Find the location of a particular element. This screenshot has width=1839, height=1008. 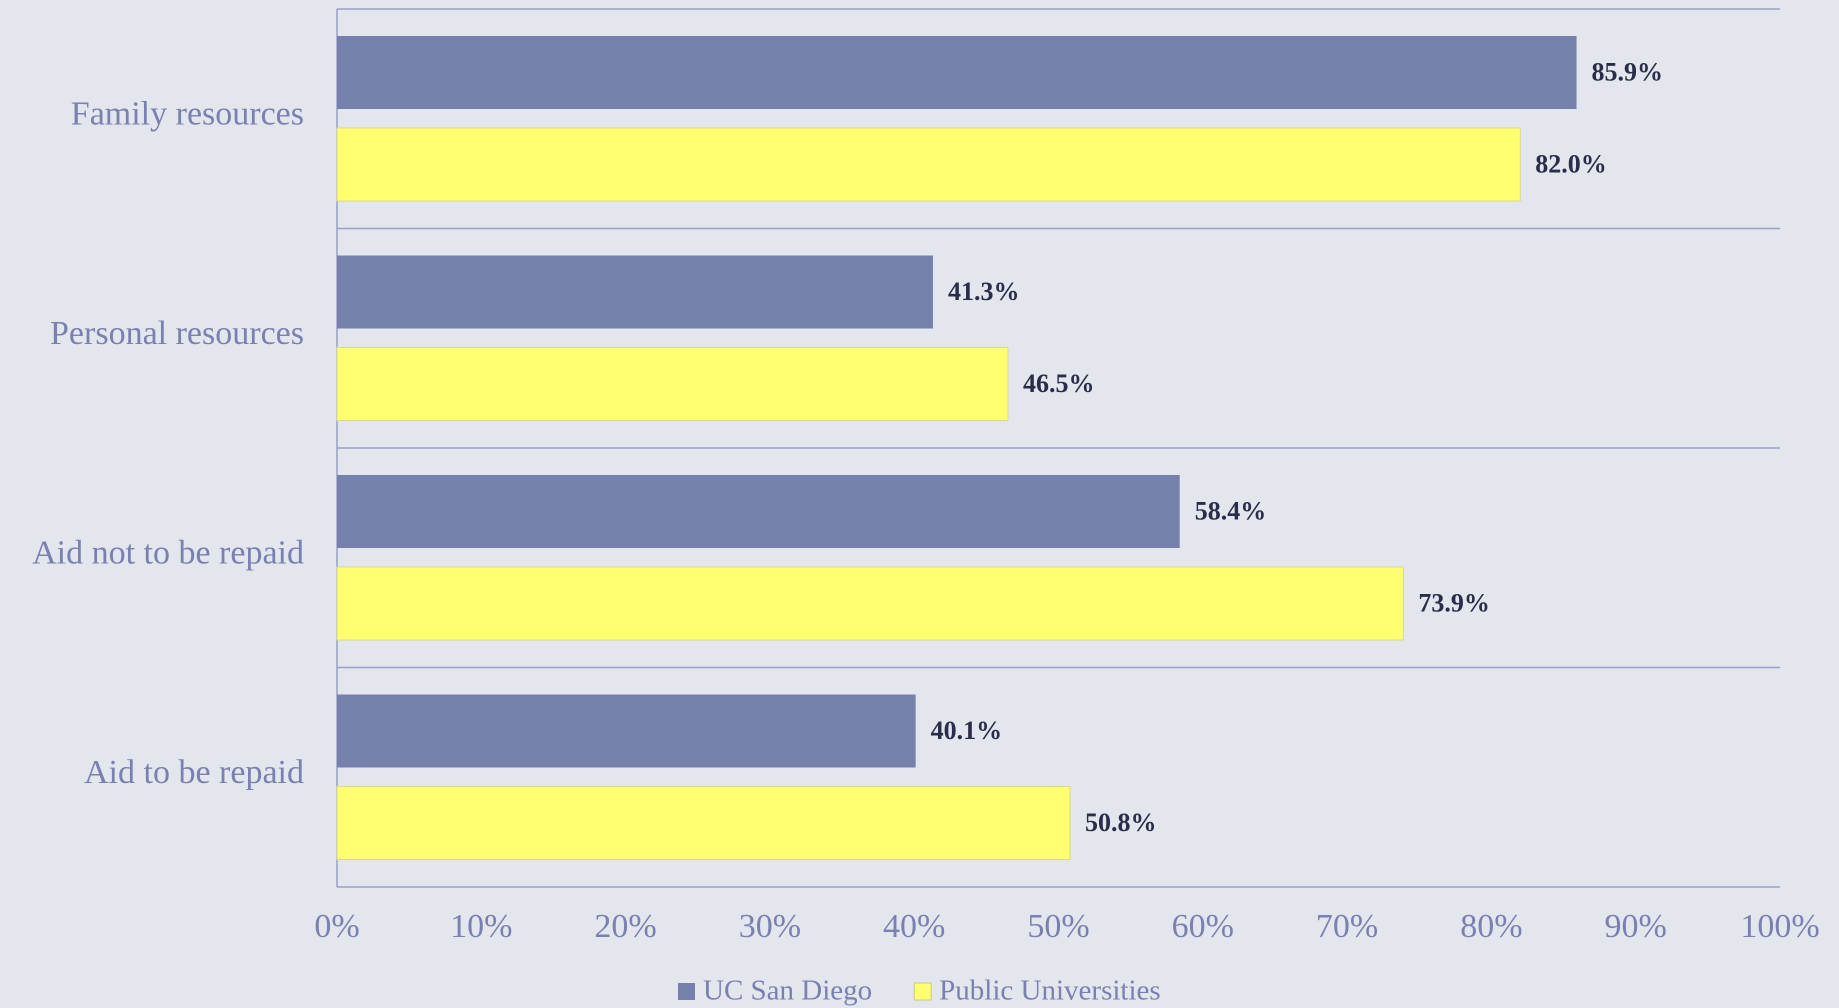

category-label: Aid not to be repaid is located at coordinates (168, 553).